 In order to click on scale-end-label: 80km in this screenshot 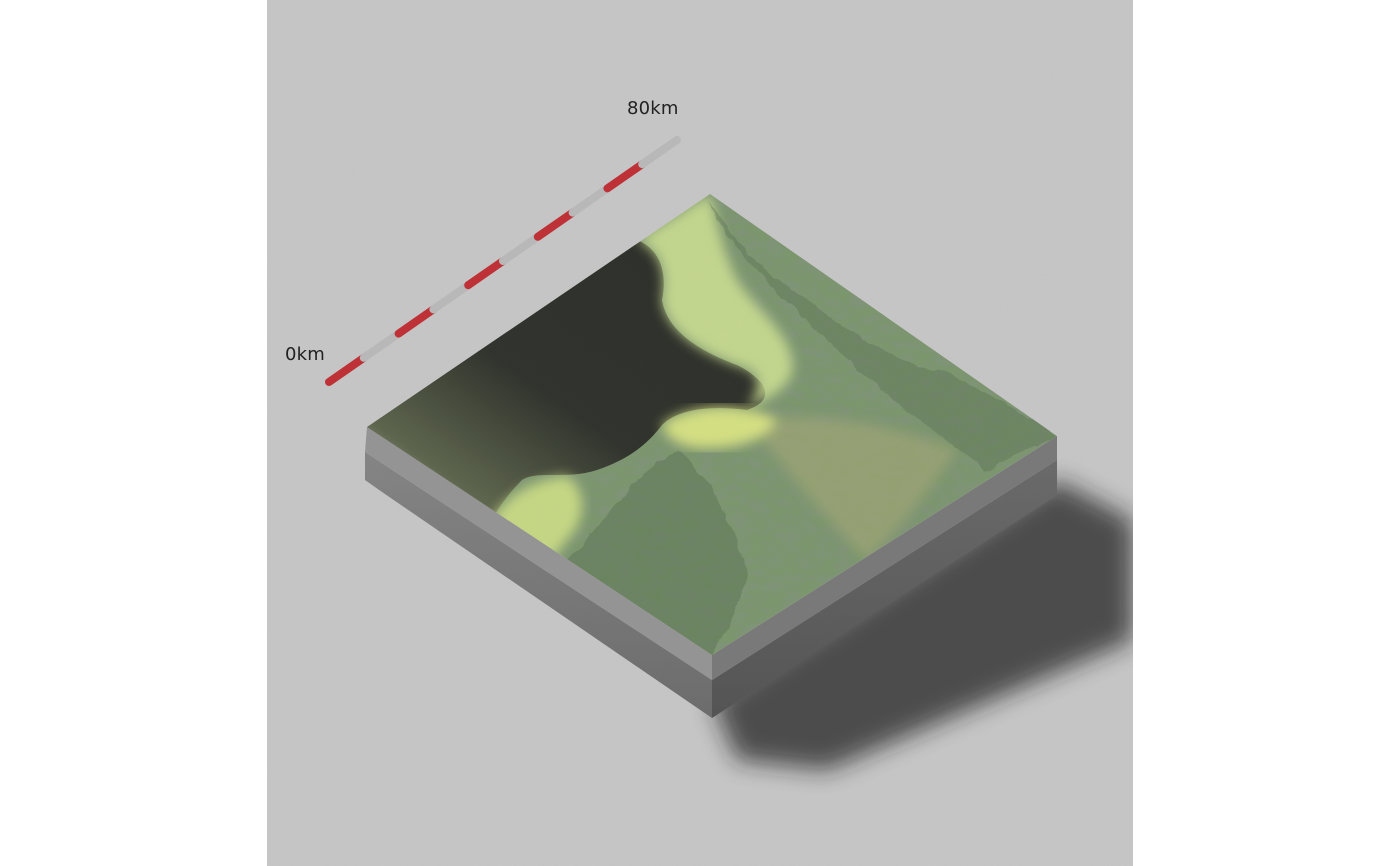, I will do `click(653, 108)`.